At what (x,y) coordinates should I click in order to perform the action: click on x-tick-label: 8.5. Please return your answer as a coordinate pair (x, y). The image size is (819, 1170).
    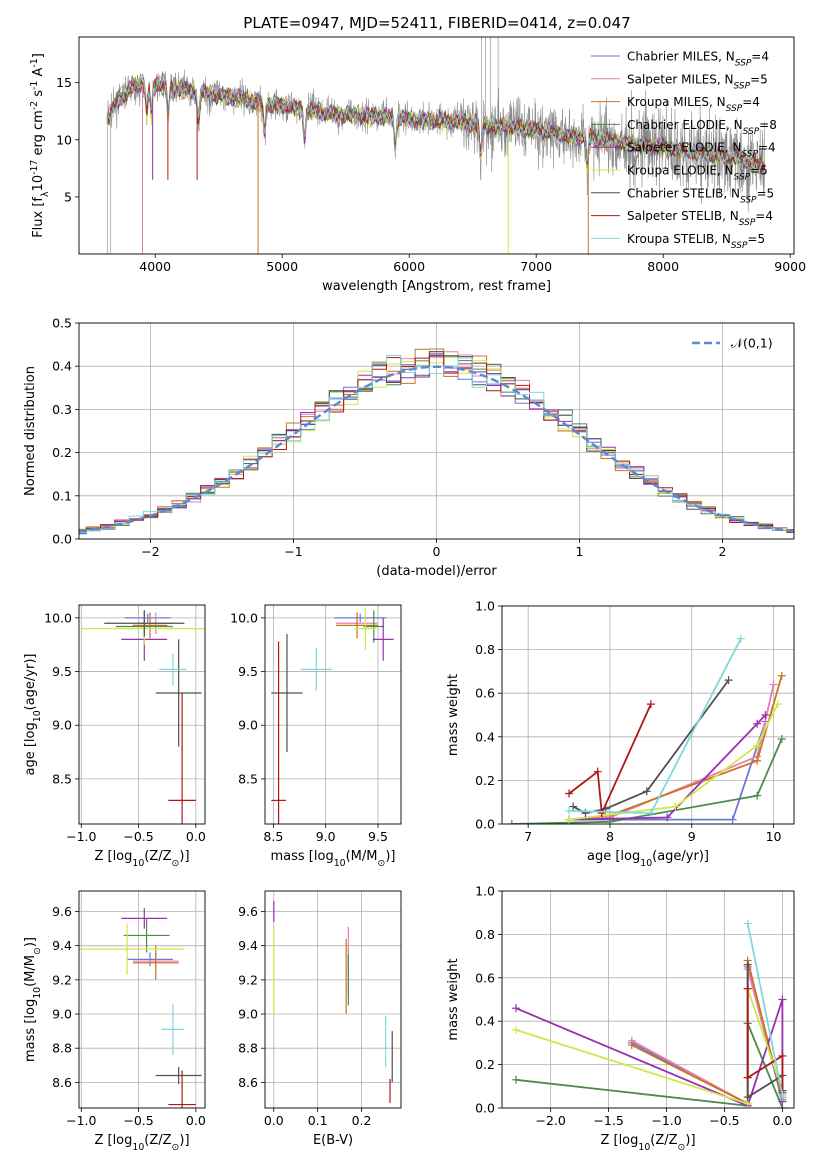
    Looking at the image, I should click on (273, 836).